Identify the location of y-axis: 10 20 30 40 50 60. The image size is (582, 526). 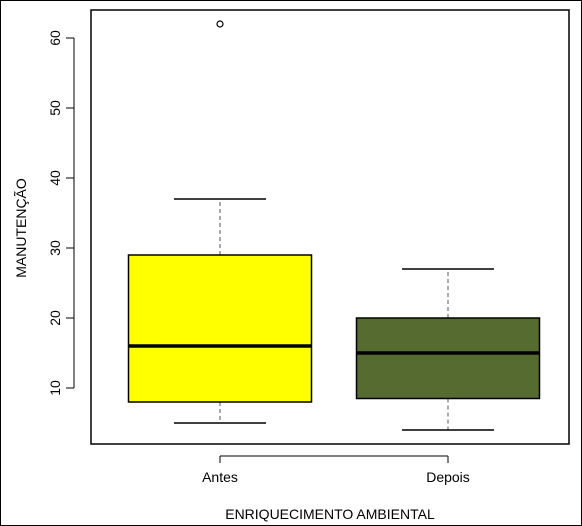
(61, 213).